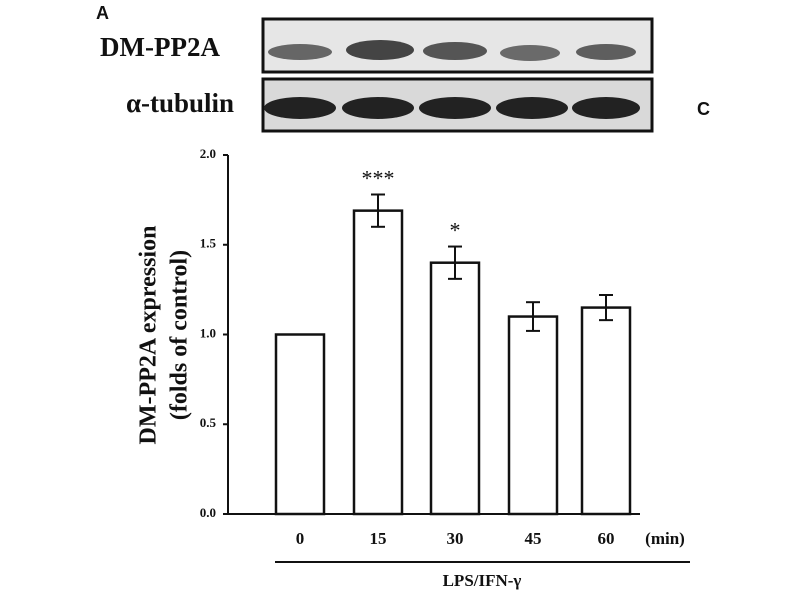 Image resolution: width=800 pixels, height=600 pixels. What do you see at coordinates (300, 538) in the screenshot?
I see `x-tick-label: 0` at bounding box center [300, 538].